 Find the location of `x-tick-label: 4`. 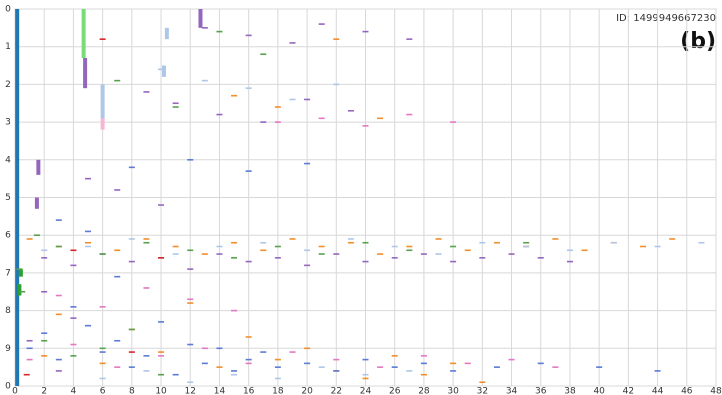

x-tick-label: 4 is located at coordinates (74, 391).